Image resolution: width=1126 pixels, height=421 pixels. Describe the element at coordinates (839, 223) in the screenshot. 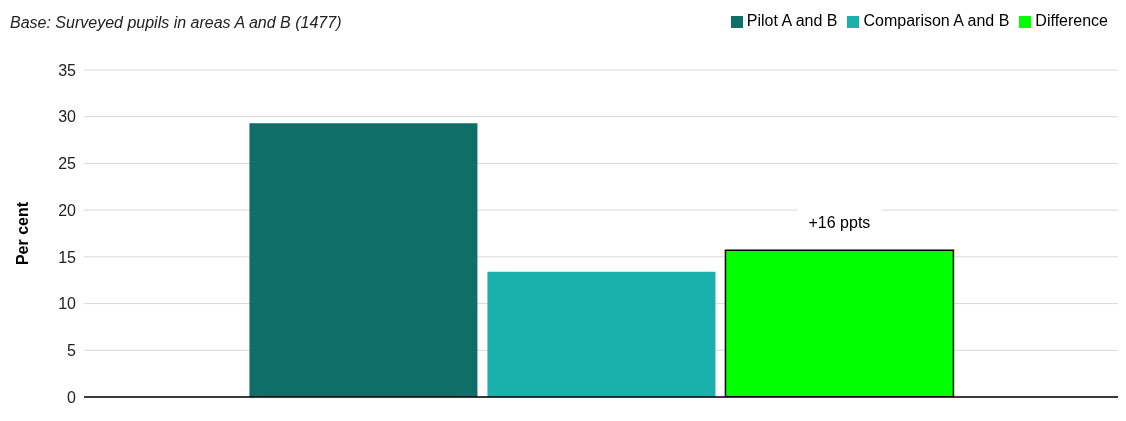

I see `data-label: +16 ppts` at that location.